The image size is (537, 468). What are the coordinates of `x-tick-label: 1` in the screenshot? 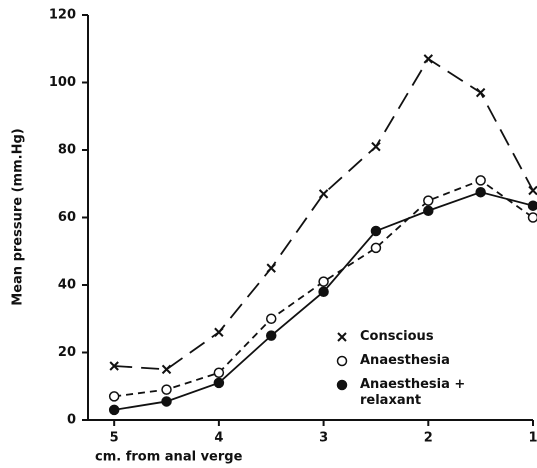 It's located at (532, 438).